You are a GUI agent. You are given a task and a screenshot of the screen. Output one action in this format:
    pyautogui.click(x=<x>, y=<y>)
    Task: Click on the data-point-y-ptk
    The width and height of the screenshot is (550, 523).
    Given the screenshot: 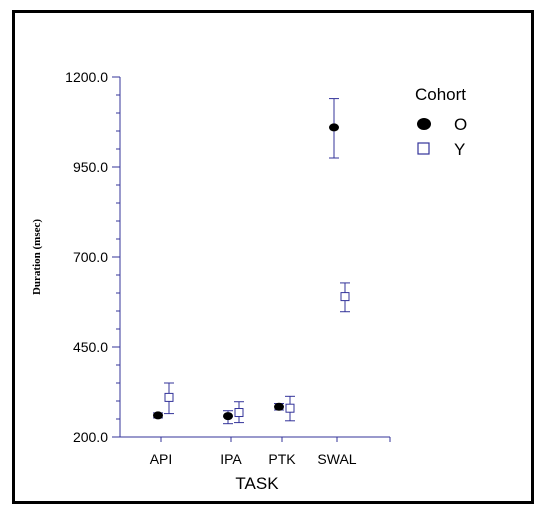 What is the action you would take?
    pyautogui.click(x=290, y=408)
    